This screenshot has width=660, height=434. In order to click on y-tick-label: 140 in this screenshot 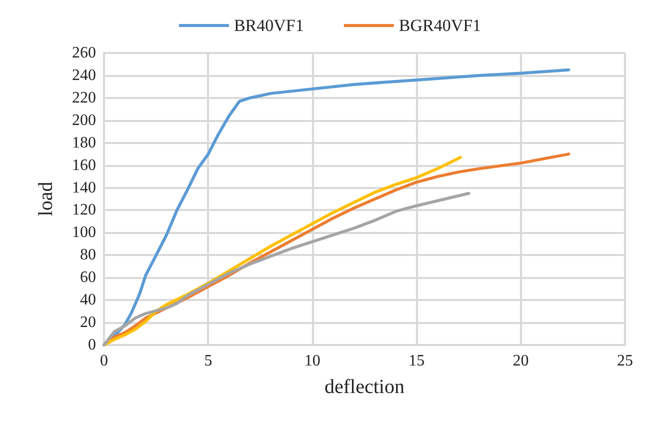, I will do `click(84, 187)`.